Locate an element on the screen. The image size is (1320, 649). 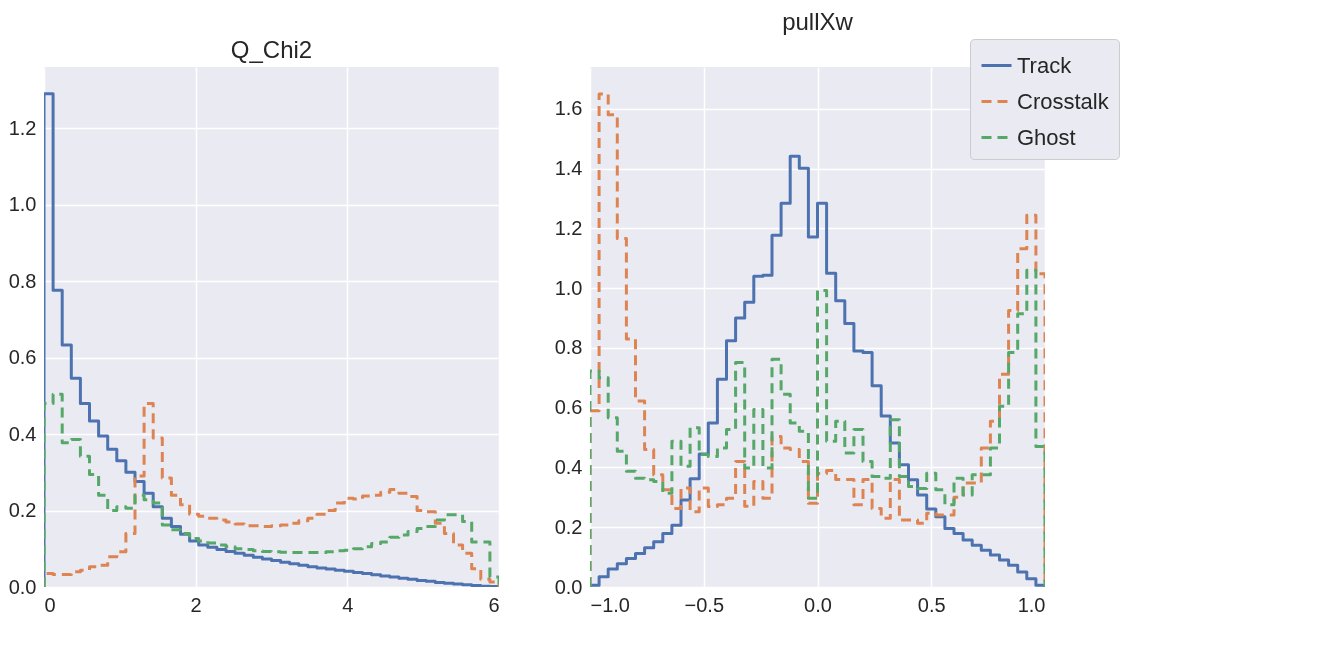
chart-title: Q_Chi2 is located at coordinates (271, 49).